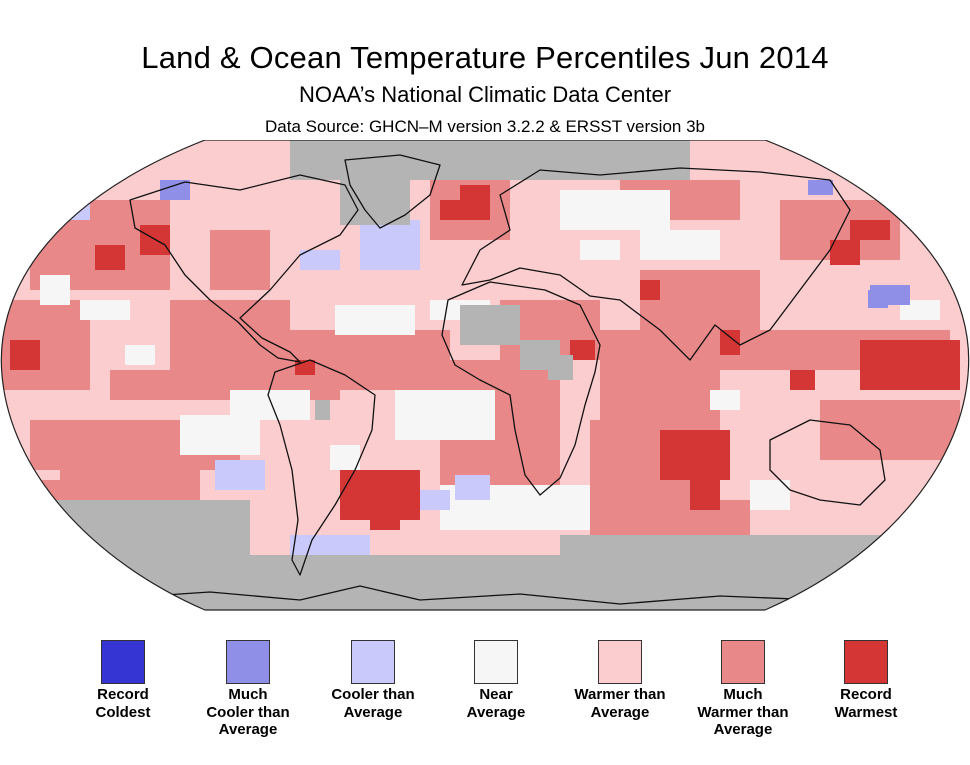 This screenshot has height=765, width=970. I want to click on legend-much-cooler: Much Cooler than Average, so click(248, 689).